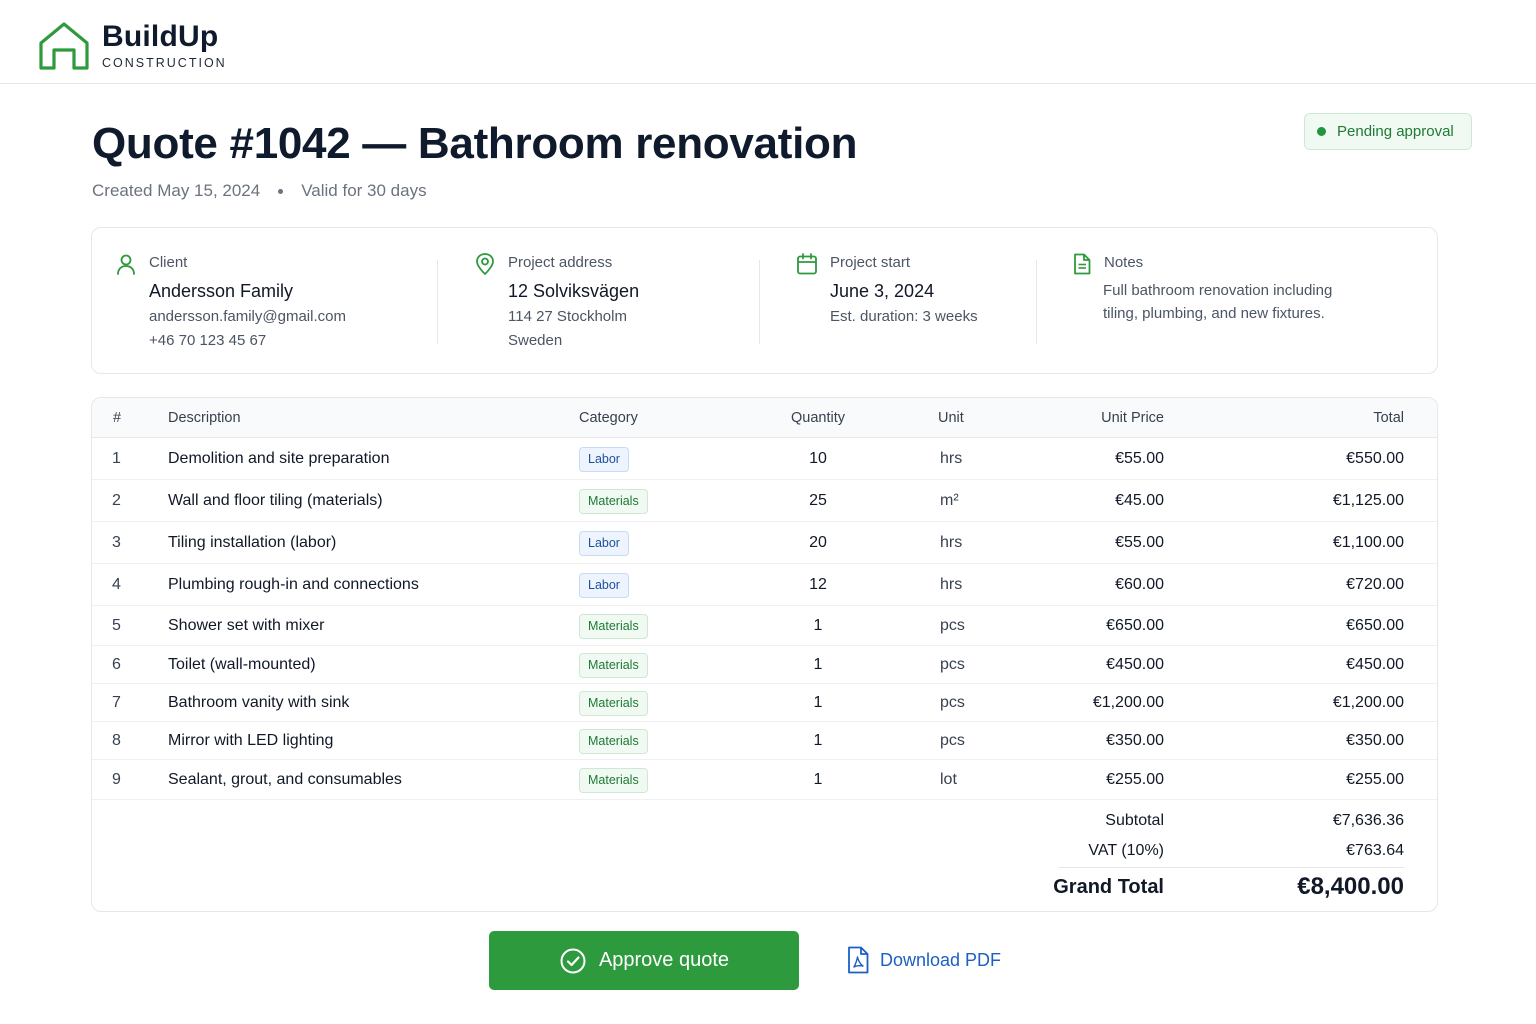  What do you see at coordinates (126, 264) in the screenshot?
I see `user-icon` at bounding box center [126, 264].